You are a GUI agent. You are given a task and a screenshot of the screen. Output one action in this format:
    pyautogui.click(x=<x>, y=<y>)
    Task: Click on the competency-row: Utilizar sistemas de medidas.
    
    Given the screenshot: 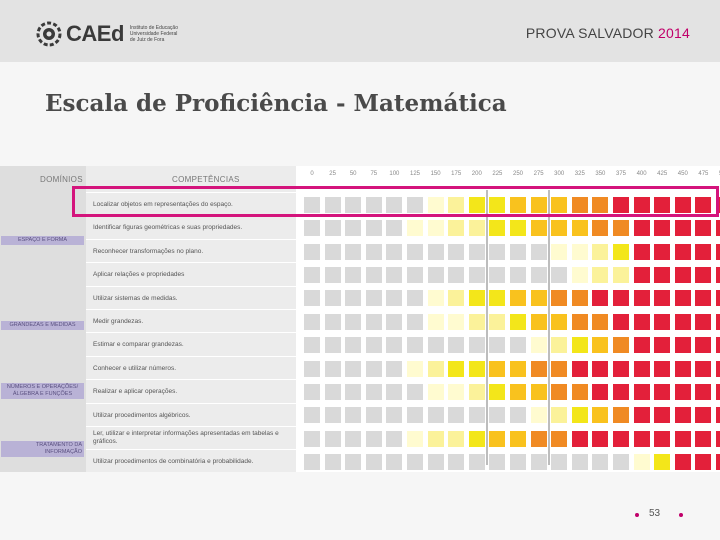 What is the action you would take?
    pyautogui.click(x=191, y=297)
    